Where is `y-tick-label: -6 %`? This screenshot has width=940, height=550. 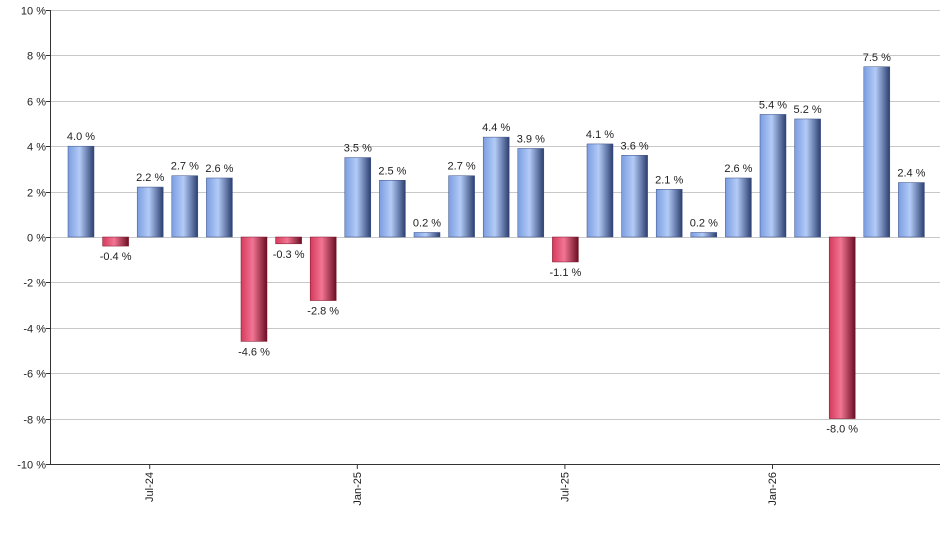 y-tick-label: -6 % is located at coordinates (34, 375).